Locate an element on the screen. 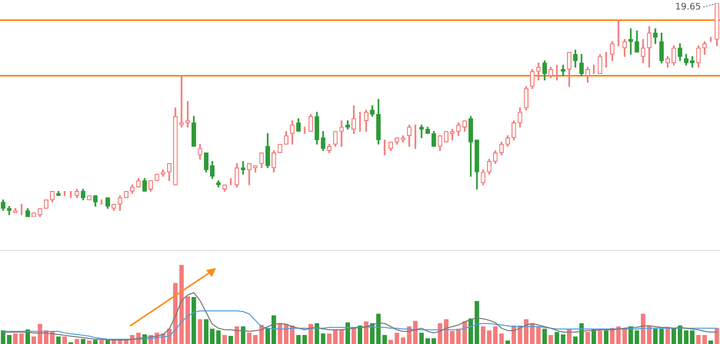 This screenshot has width=720, height=344. annotation: 19.65 is located at coordinates (688, 7).